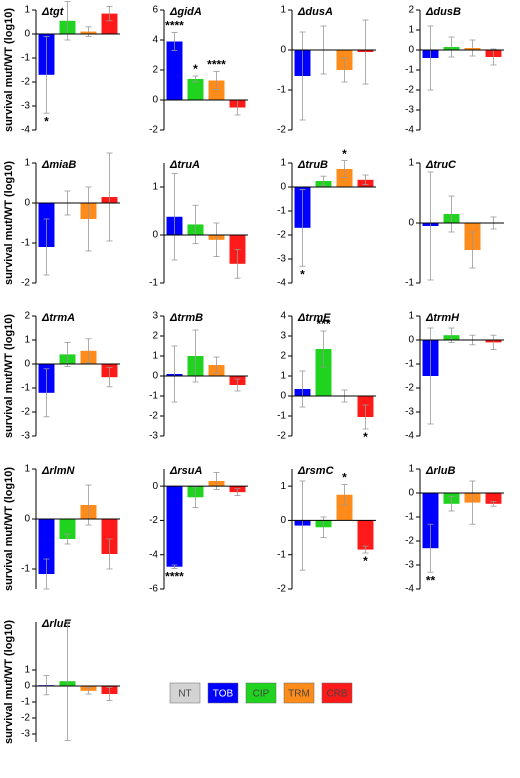 The image size is (520, 778). I want to click on panel-title: ΔrluE, so click(56, 624).